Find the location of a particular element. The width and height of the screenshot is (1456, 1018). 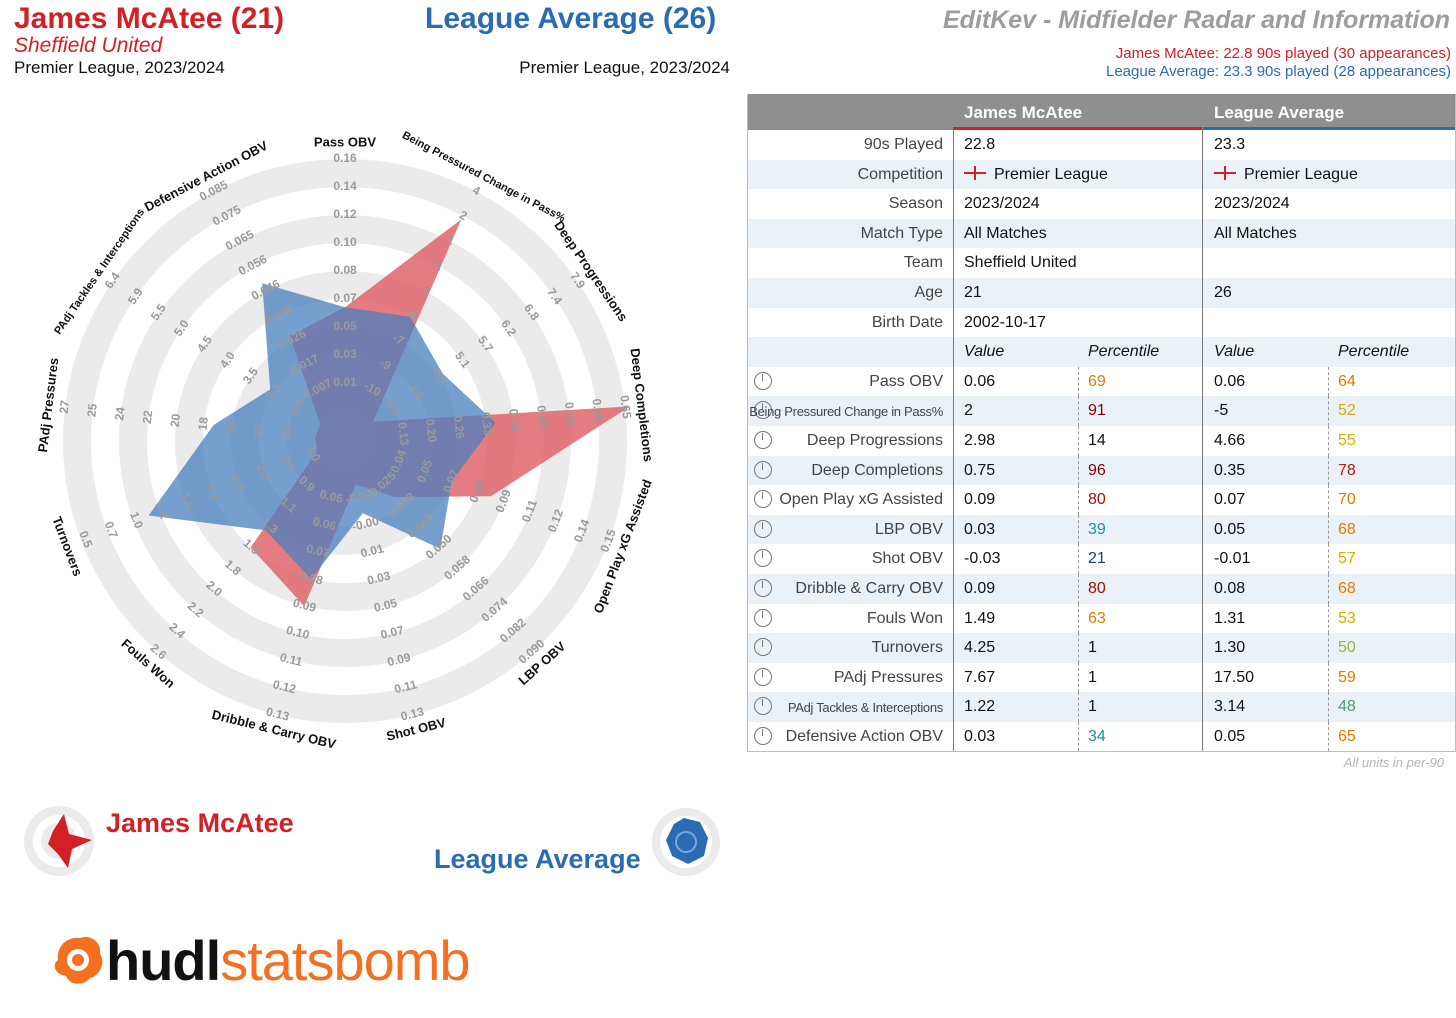

league-percentile: 48 is located at coordinates (1347, 707).